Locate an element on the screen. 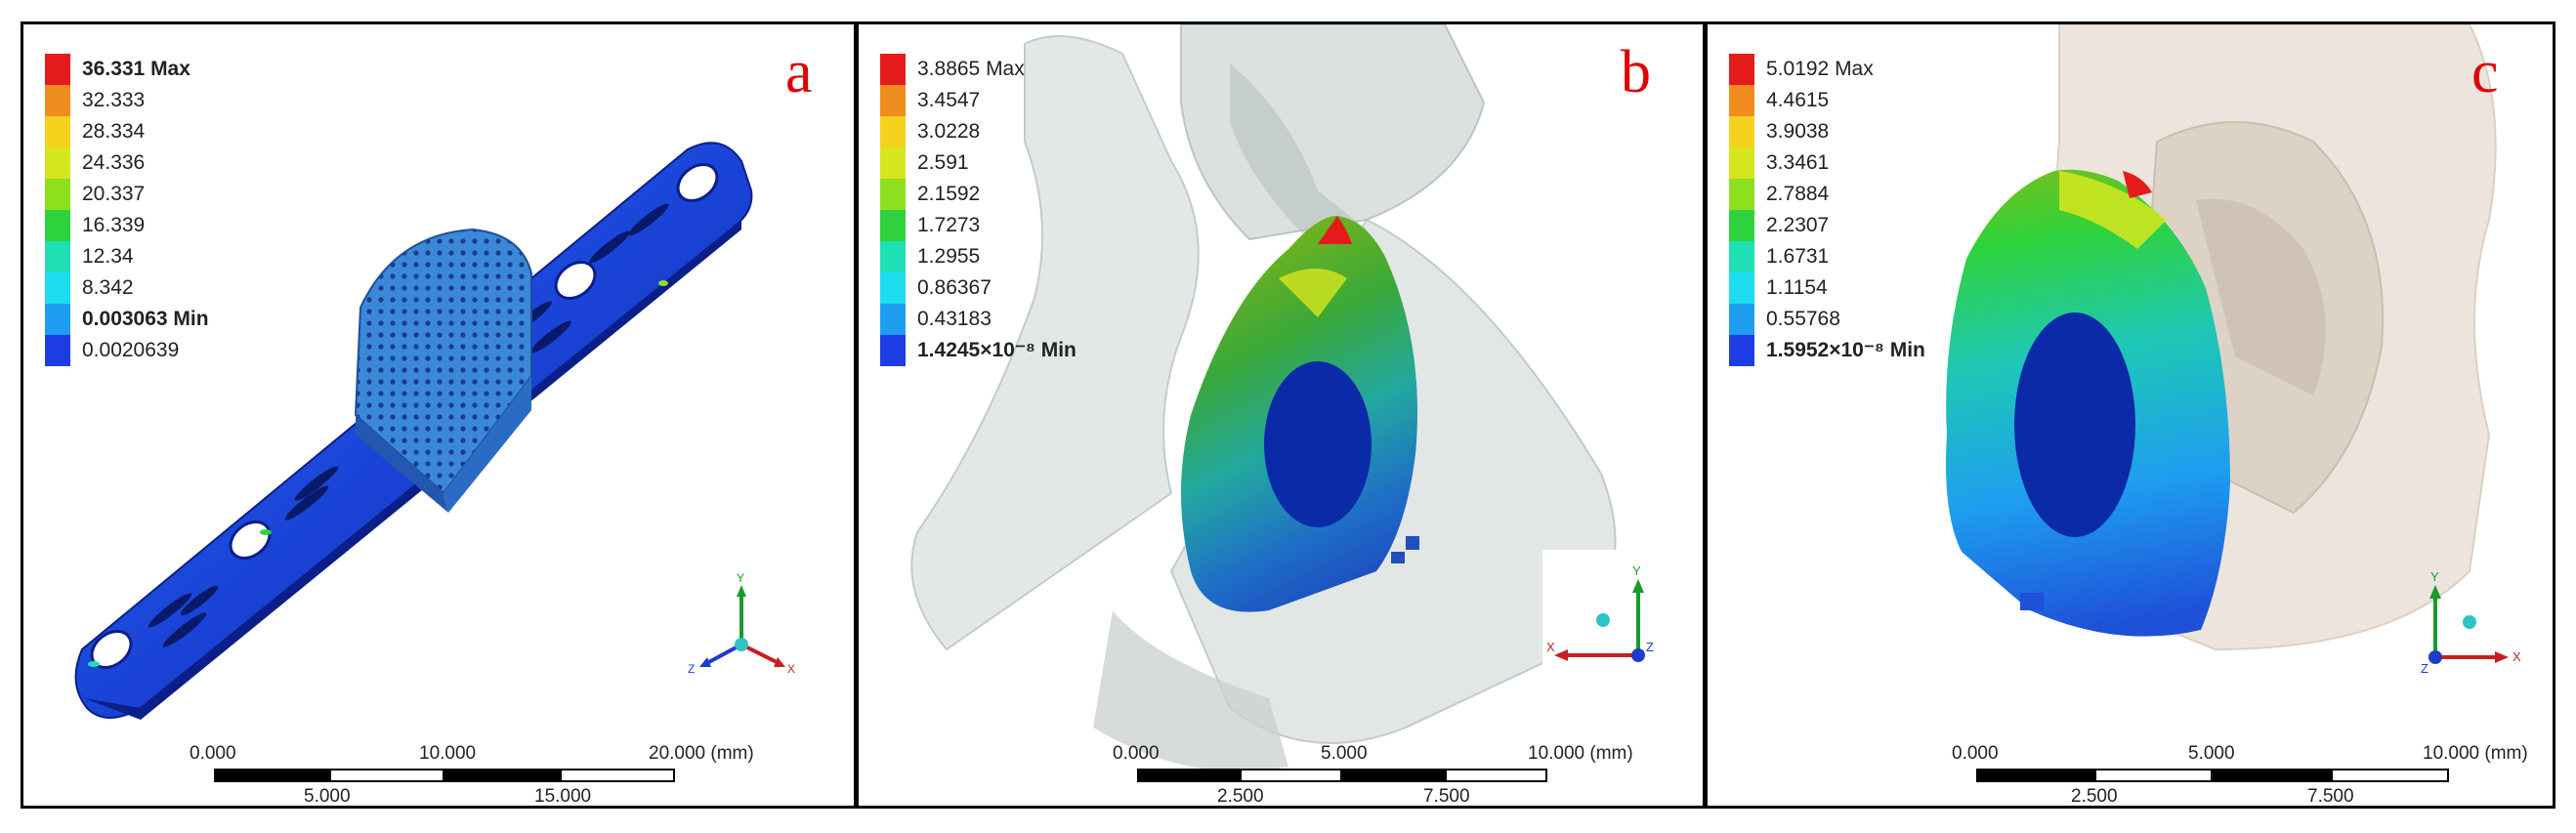  legend-label: 0.55768 is located at coordinates (1803, 319).